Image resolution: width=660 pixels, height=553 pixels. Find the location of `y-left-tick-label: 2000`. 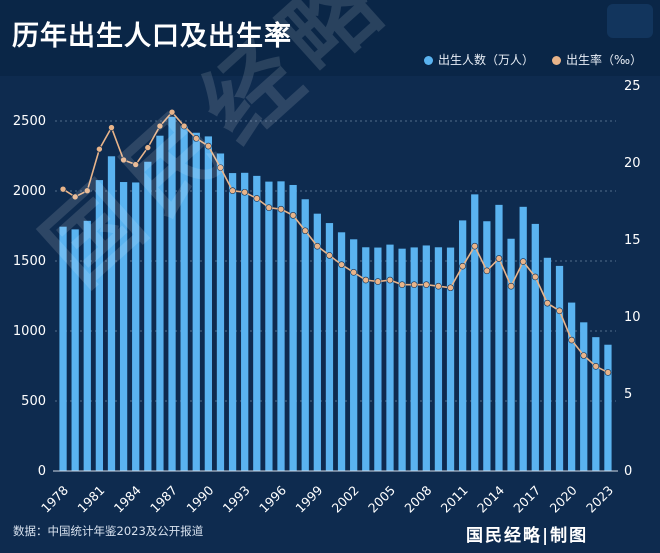

y-left-tick-label: 2000 is located at coordinates (29, 191).